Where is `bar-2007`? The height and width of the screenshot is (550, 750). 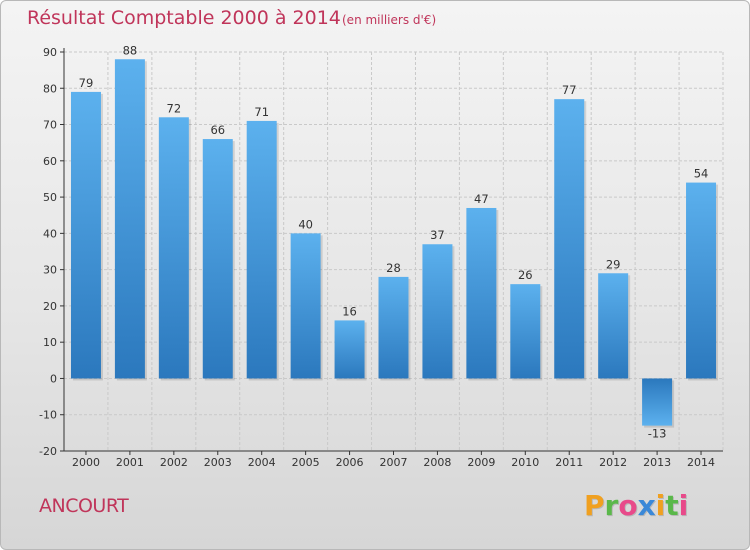 bar-2007 is located at coordinates (393, 327).